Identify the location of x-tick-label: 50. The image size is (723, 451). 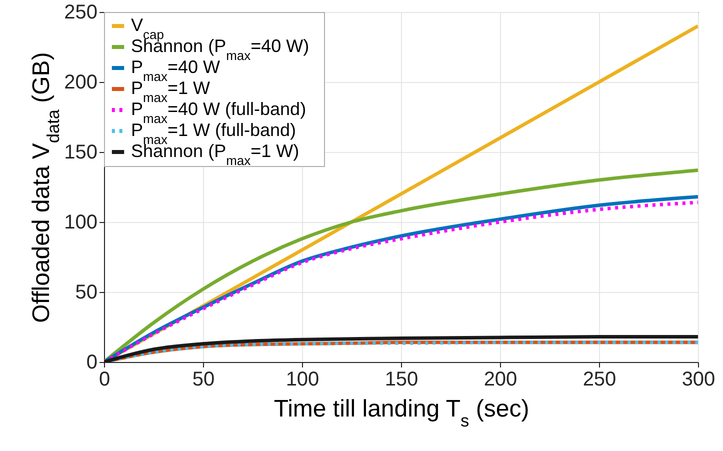
(203, 379).